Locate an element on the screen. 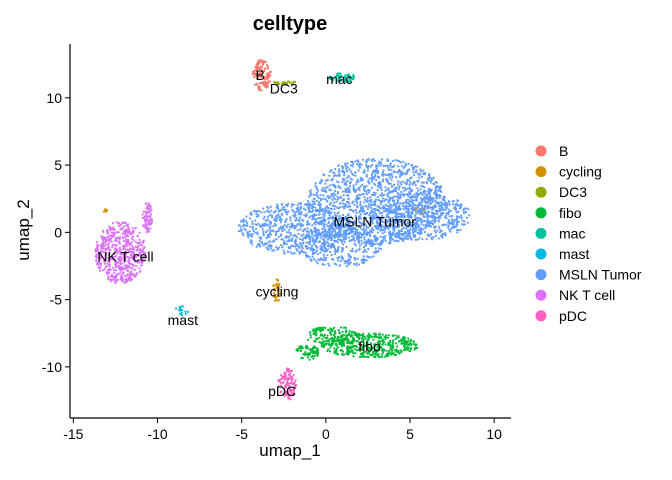 This screenshot has height=480, width=672. x-tick-label: -5 is located at coordinates (241, 434).